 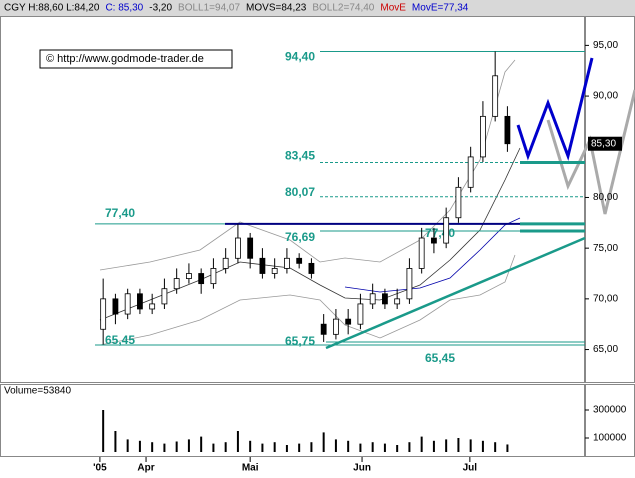 I want to click on header-item: MovE=77,34, so click(x=440, y=8).